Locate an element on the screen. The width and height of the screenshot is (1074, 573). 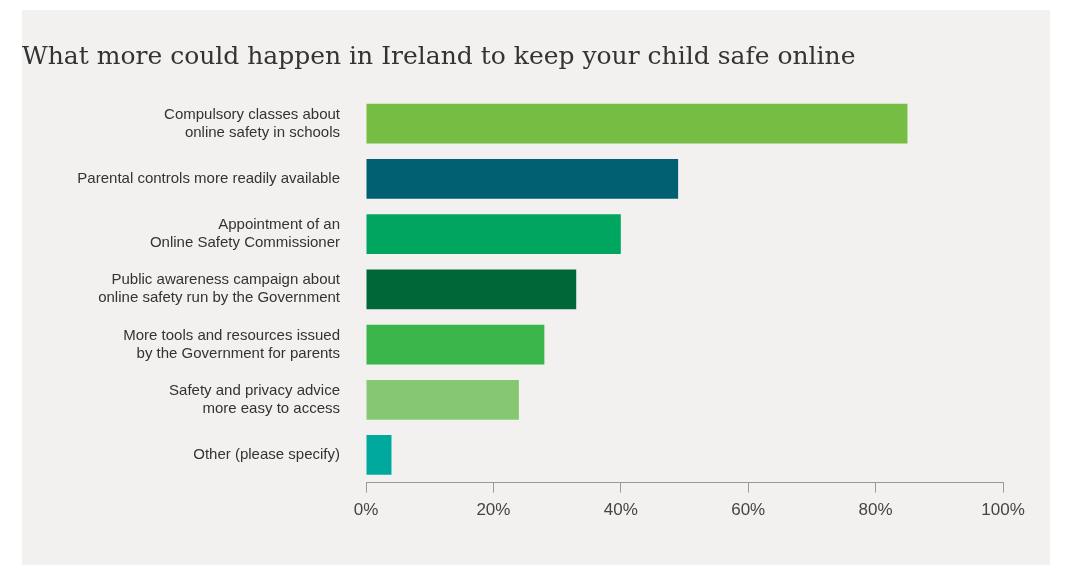
x-tick-label: 40% is located at coordinates (620, 510).